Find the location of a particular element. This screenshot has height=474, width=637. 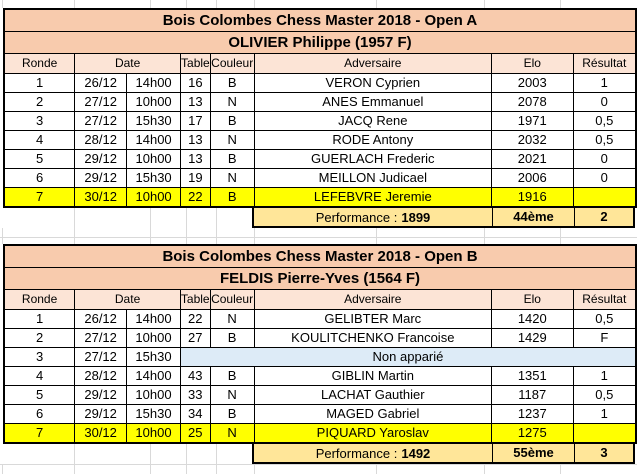

player-name: OLIVIER Philippe (1957 F) is located at coordinates (320, 42).